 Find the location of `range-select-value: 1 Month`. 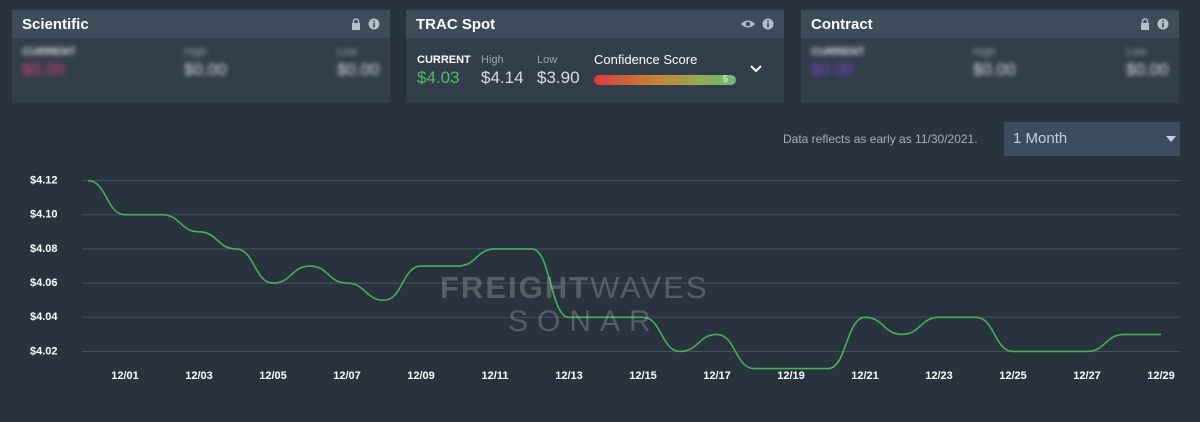

range-select-value: 1 Month is located at coordinates (1040, 138).